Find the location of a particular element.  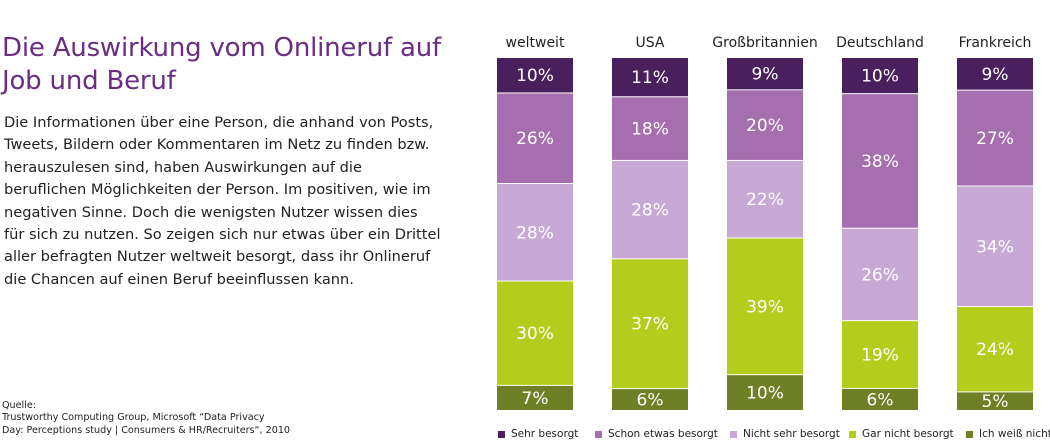

data-label: 30% is located at coordinates (535, 334).